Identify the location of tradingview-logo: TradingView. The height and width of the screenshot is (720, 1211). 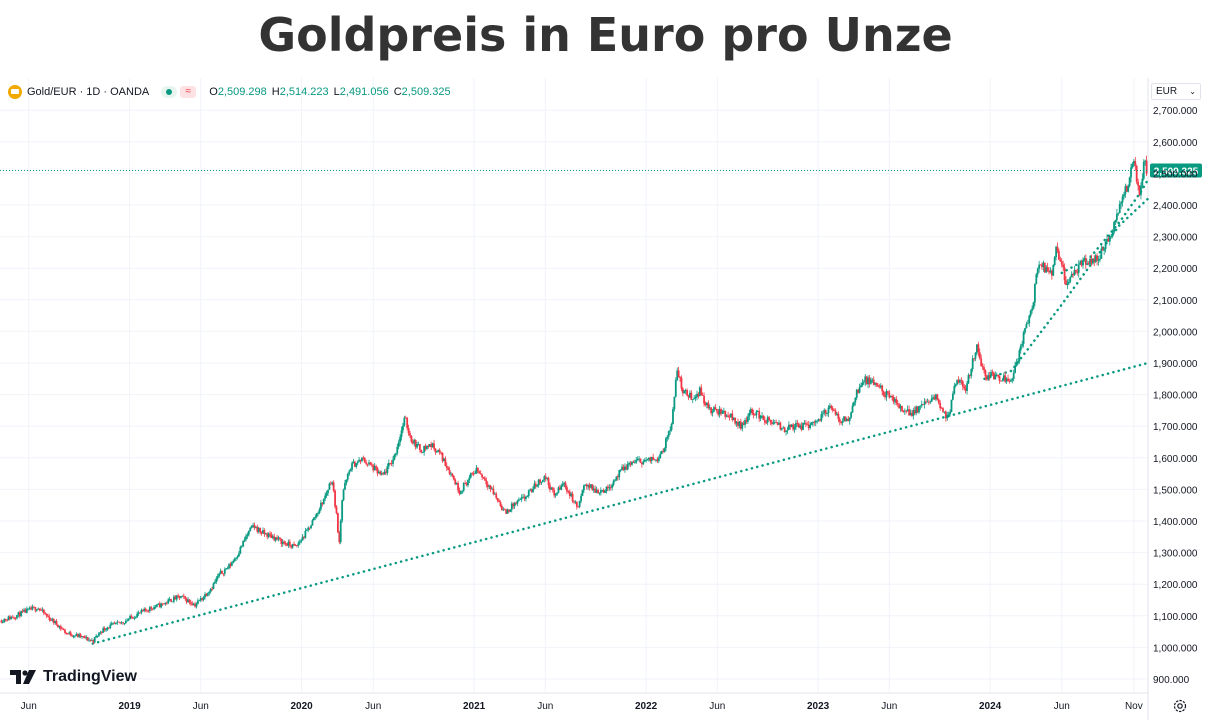
(73, 677).